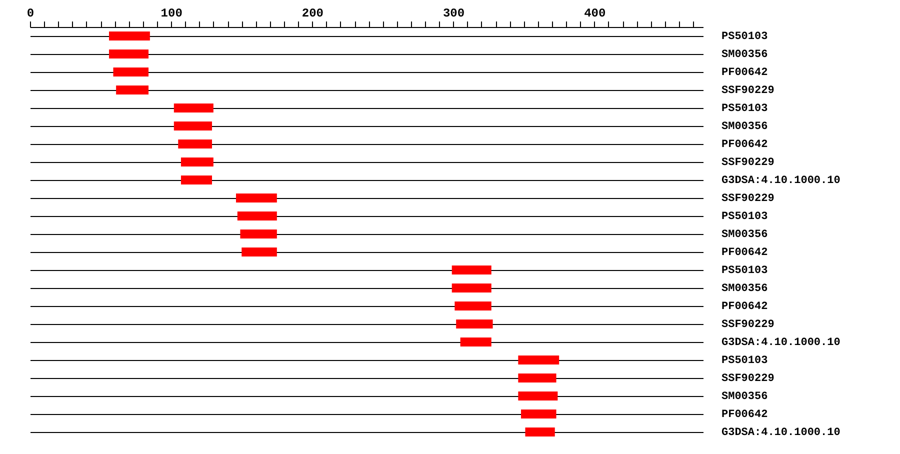 This screenshot has height=454, width=900. Describe the element at coordinates (453, 13) in the screenshot. I see `x-tick-label: 300` at that location.